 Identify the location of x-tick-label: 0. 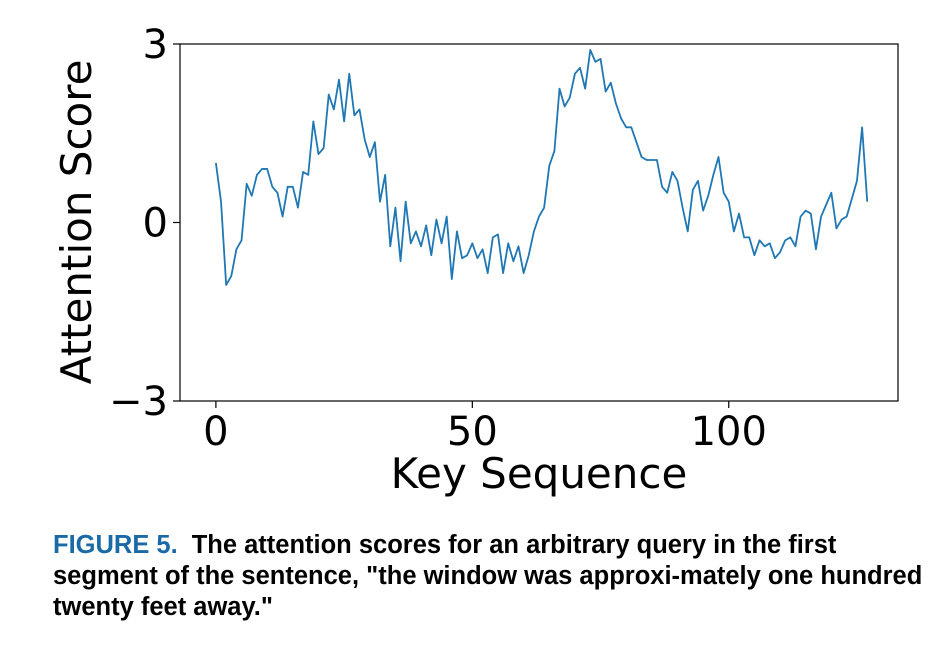
(215, 432).